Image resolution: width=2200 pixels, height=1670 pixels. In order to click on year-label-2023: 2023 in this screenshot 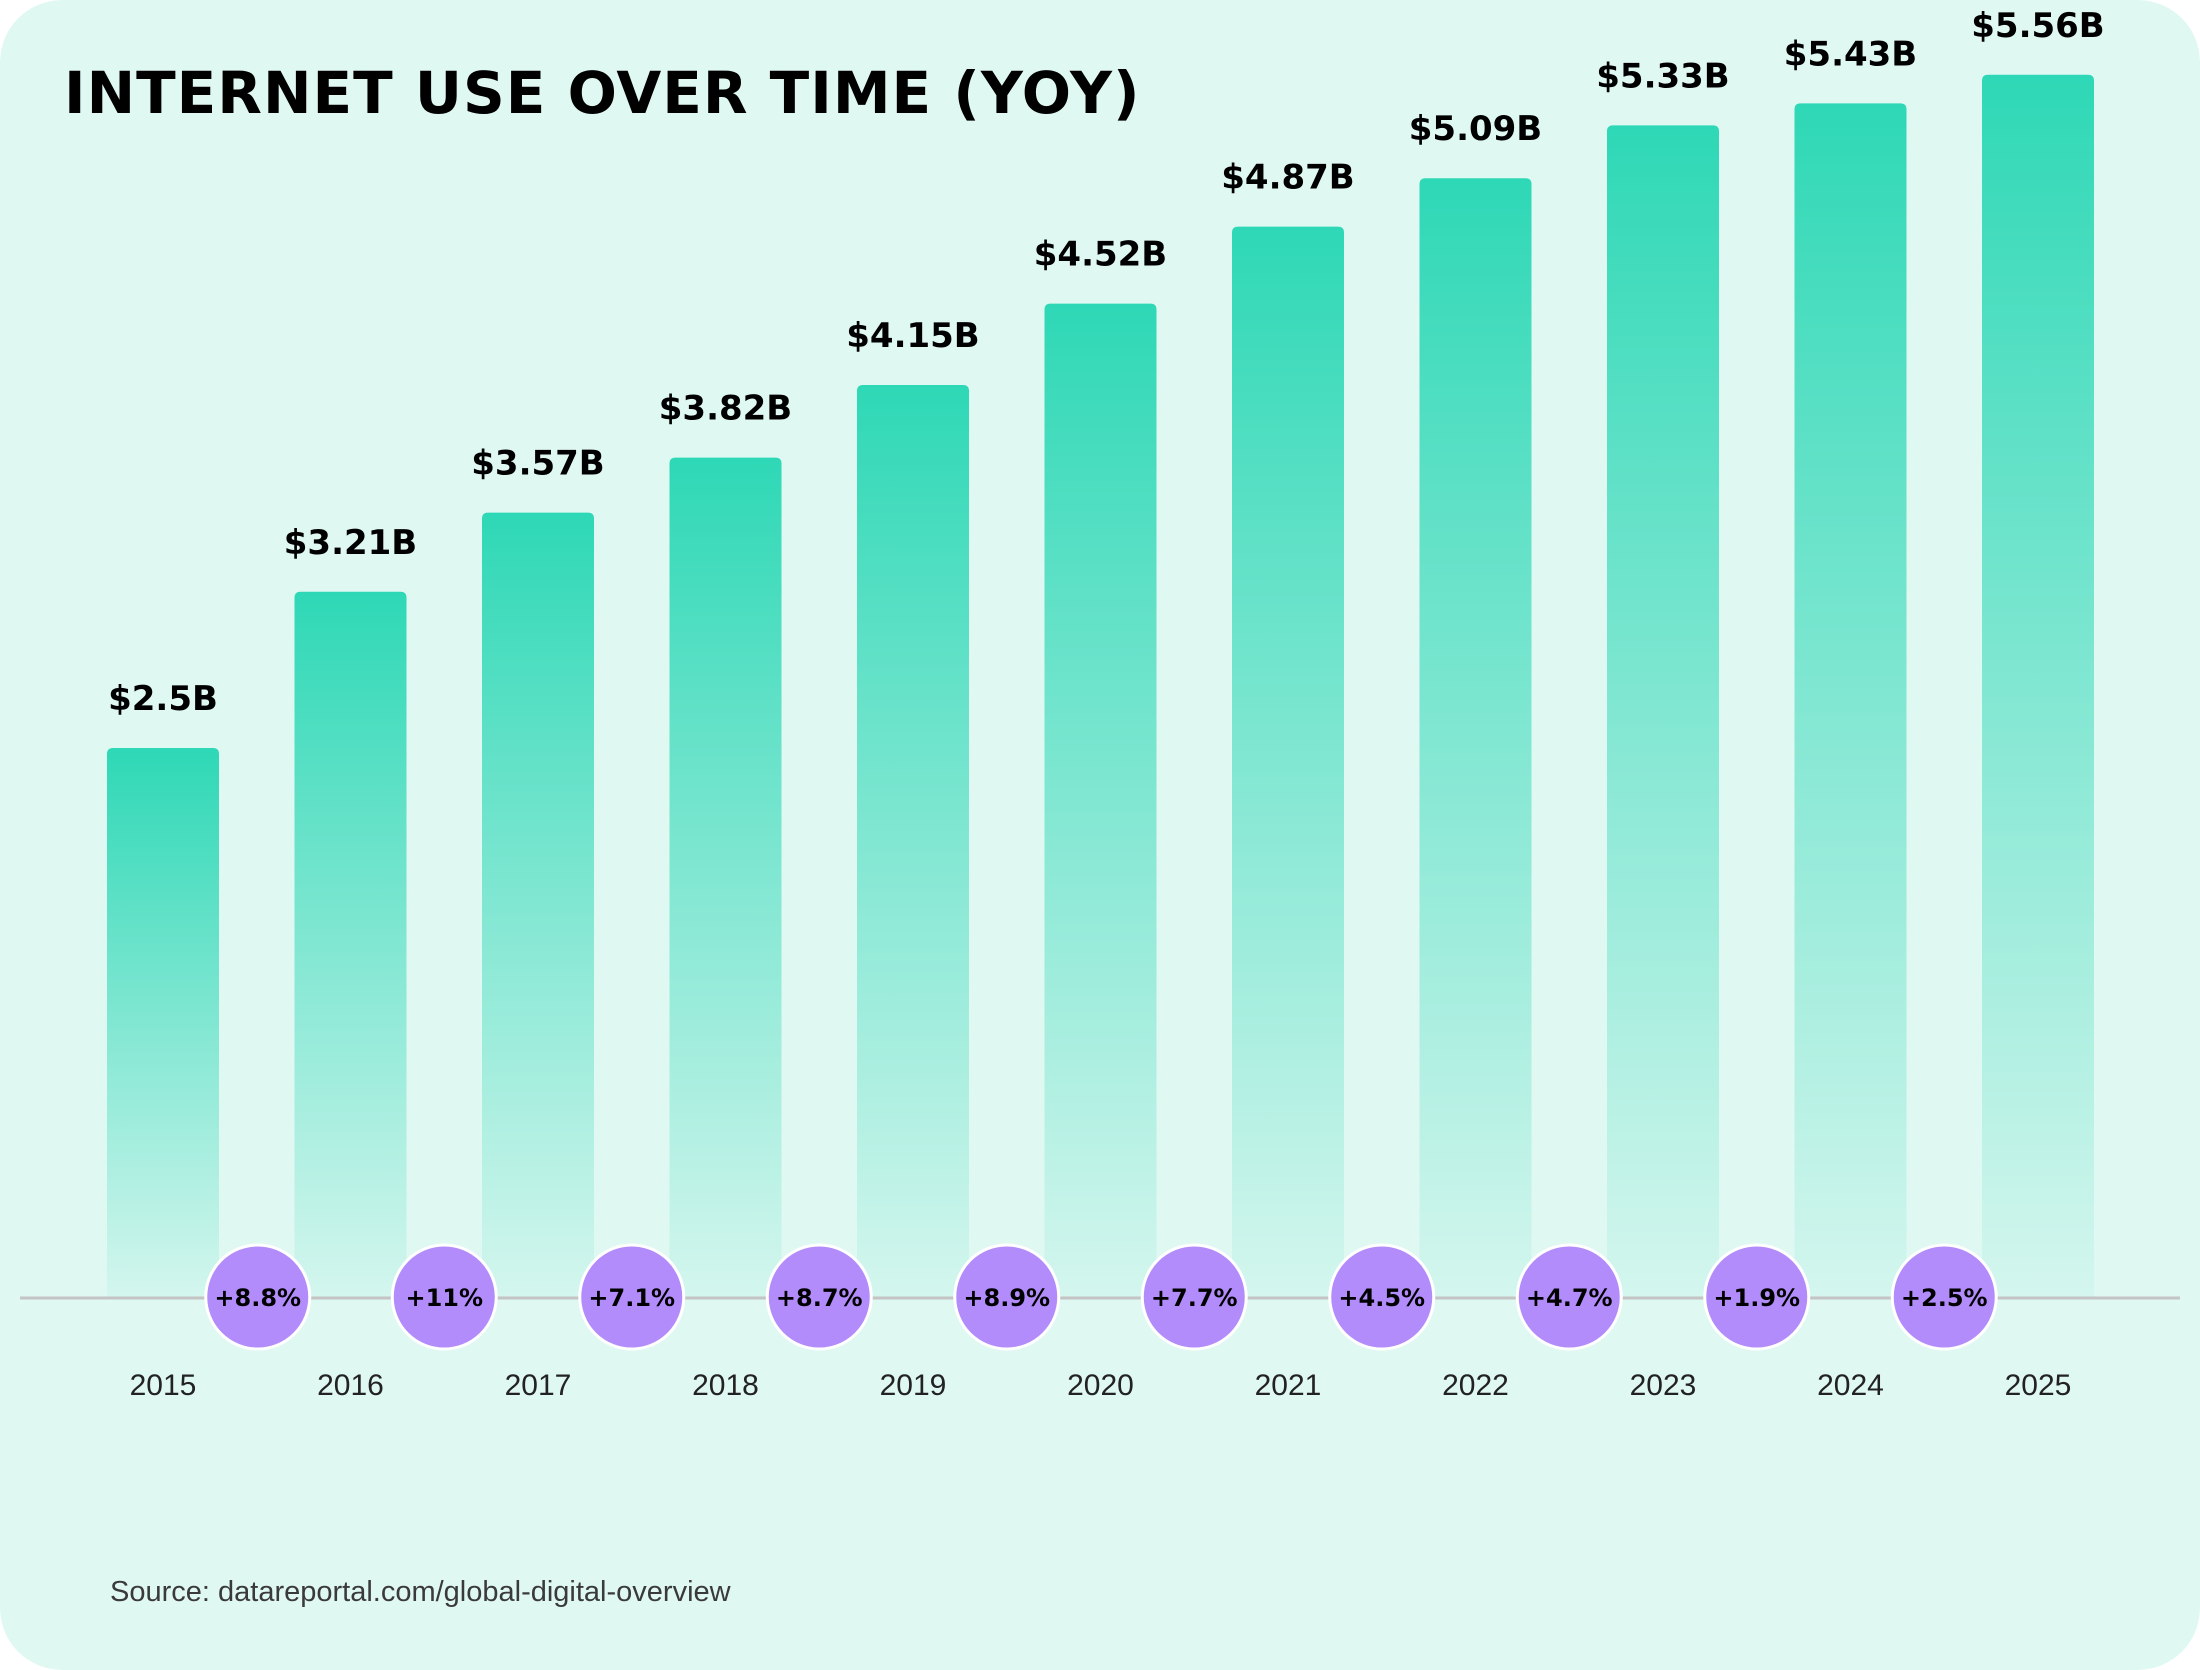, I will do `click(1663, 1385)`.